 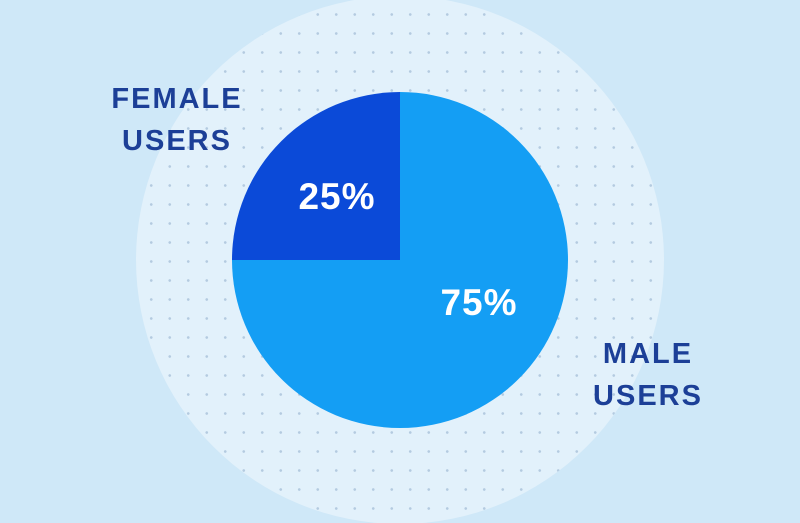 I want to click on female-users-label-line2: USERS, so click(x=177, y=141).